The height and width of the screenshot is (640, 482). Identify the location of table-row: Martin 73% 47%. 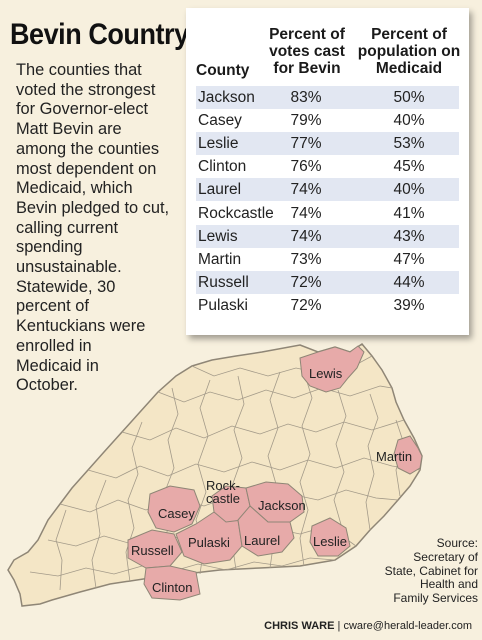
(327, 259).